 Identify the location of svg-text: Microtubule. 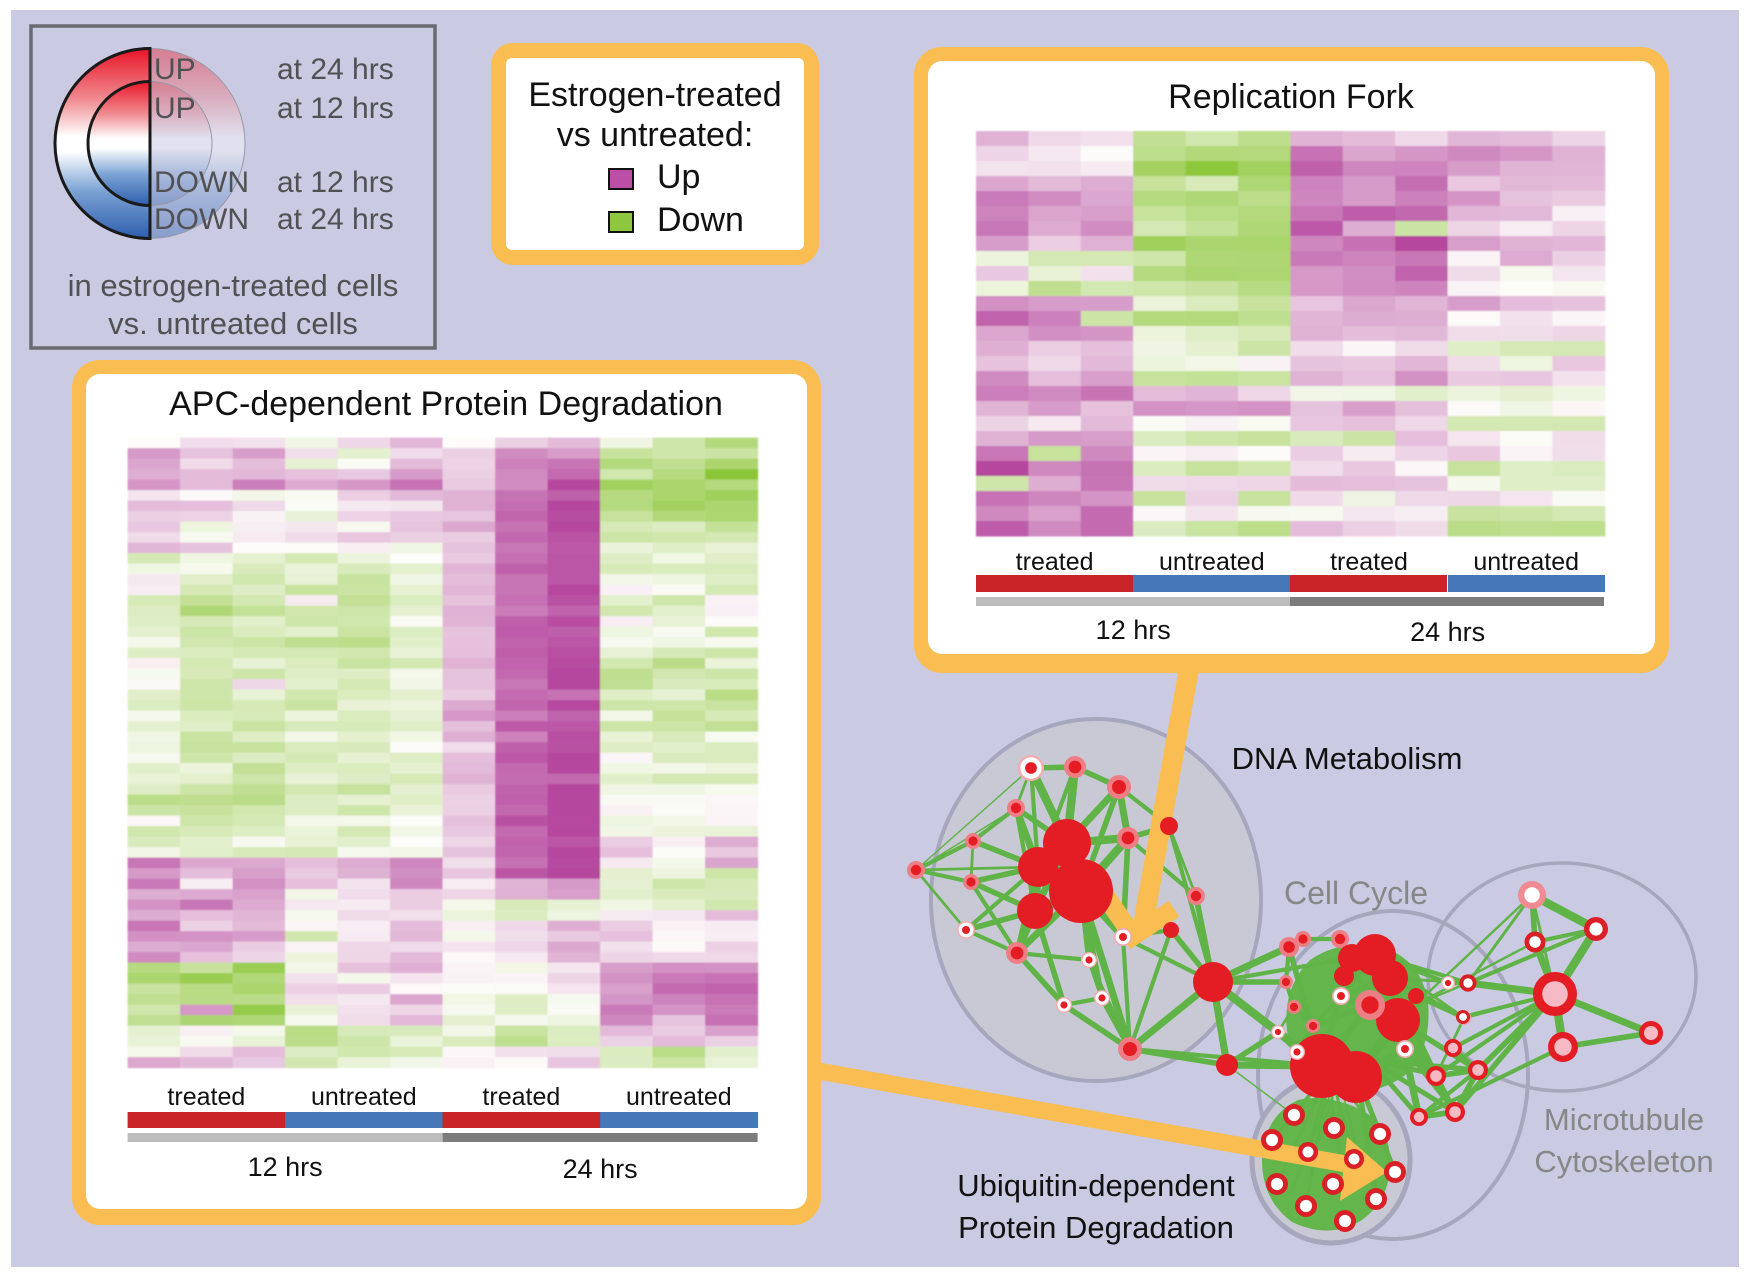
(1624, 1119).